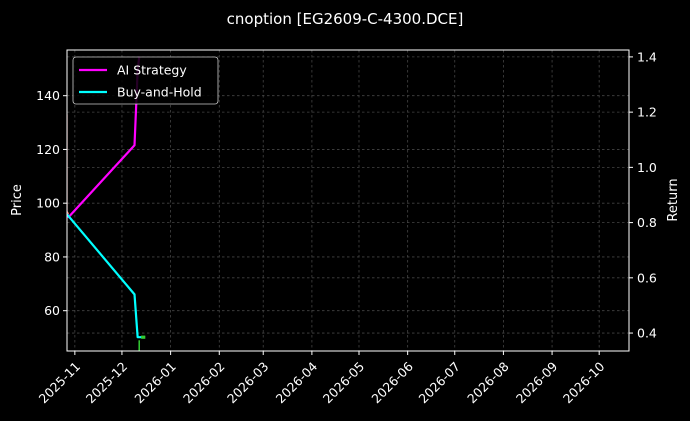 The image size is (690, 421). I want to click on legend-box, so click(145, 80).